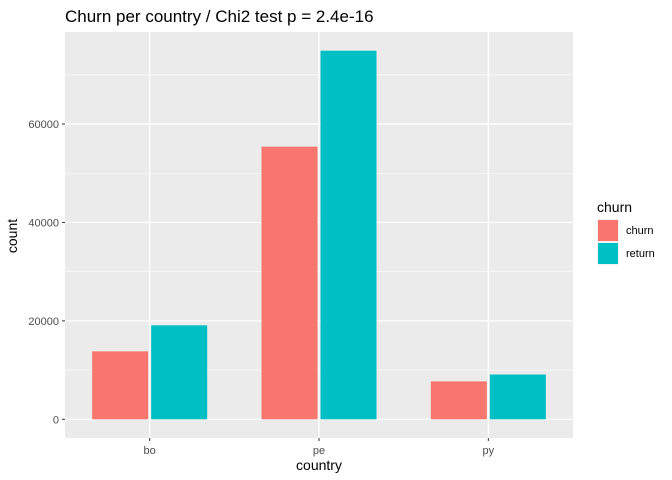  I want to click on y-axis: 0 20000 40000 60000, so click(46, 272).